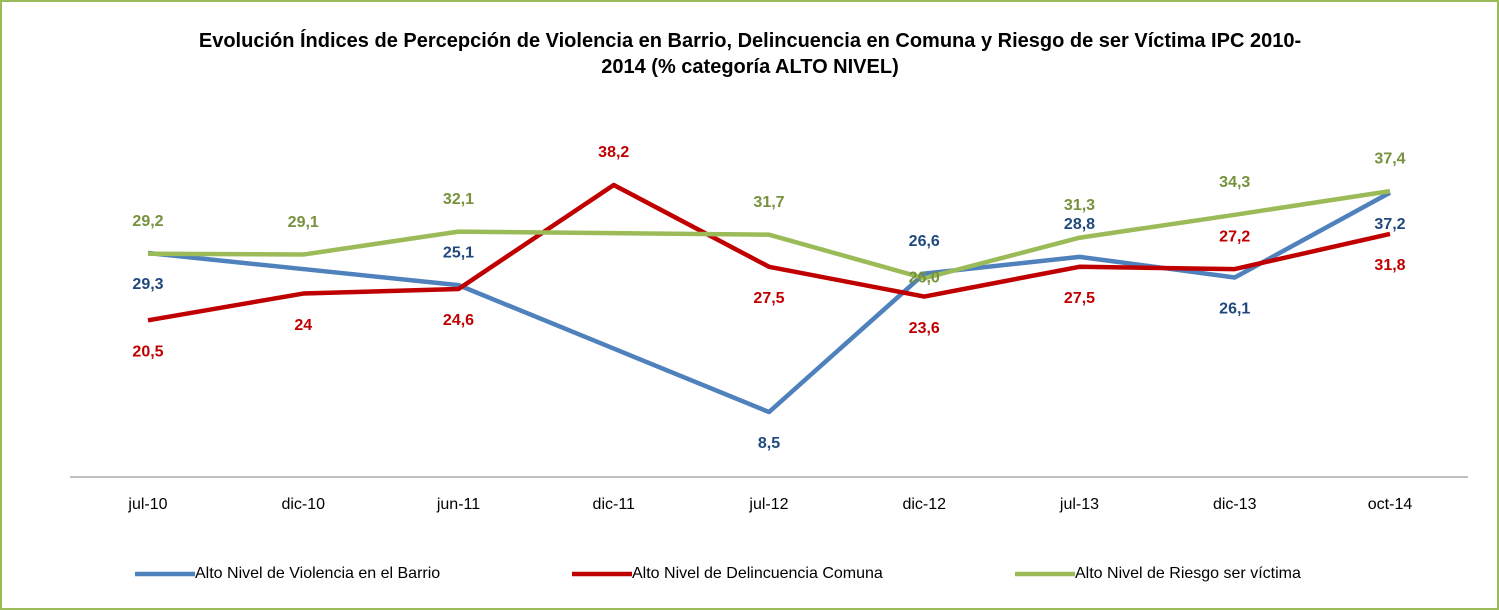 This screenshot has height=610, width=1499. I want to click on x-tick-label: dic-12, so click(924, 504).